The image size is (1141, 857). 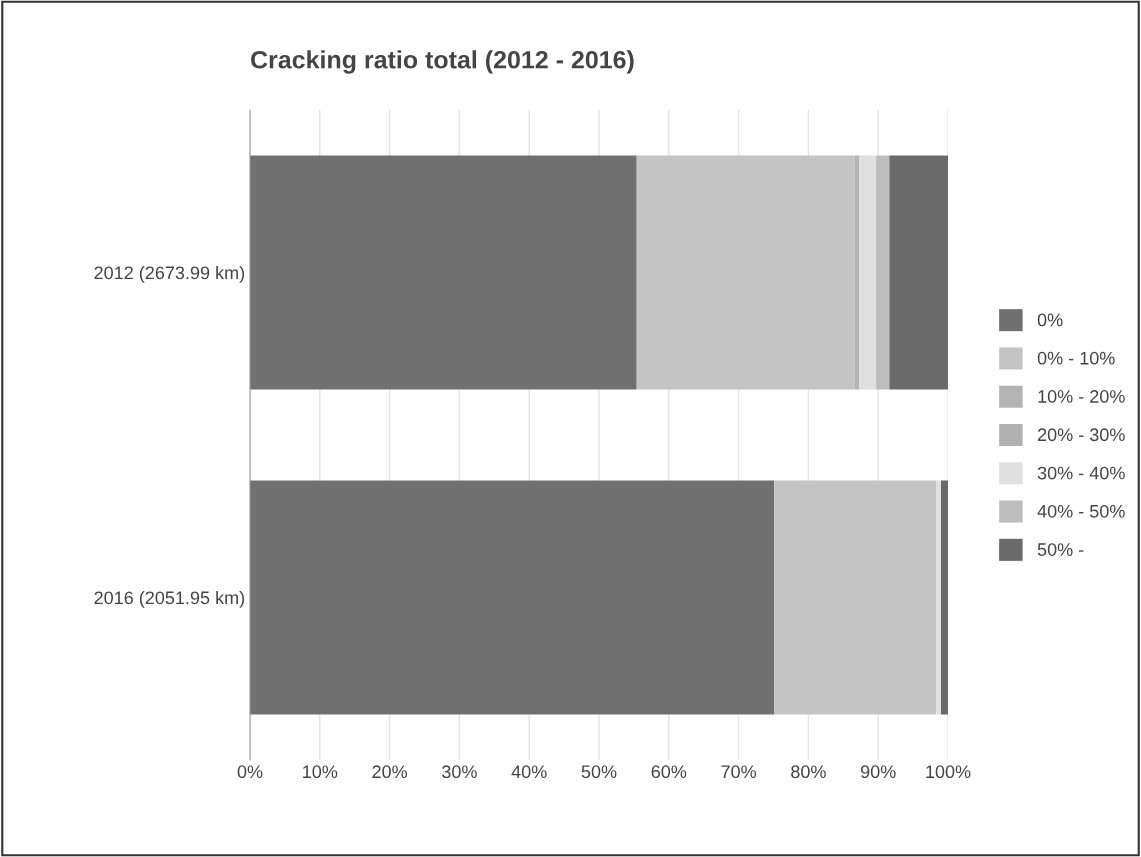 I want to click on legend-label: 50% -, so click(x=1060, y=549).